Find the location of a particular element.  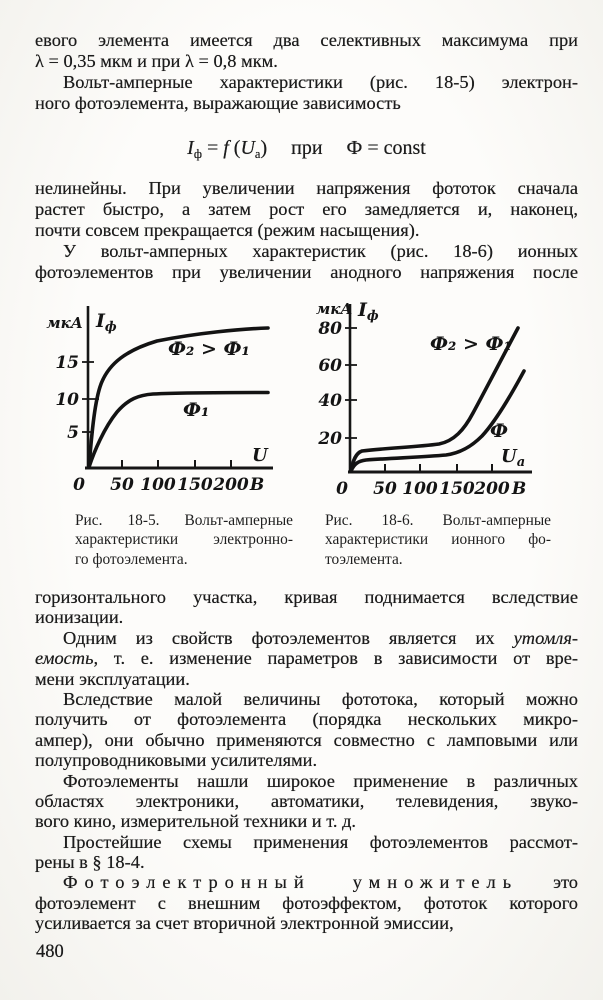

curve-phi2 is located at coordinates (434, 399).